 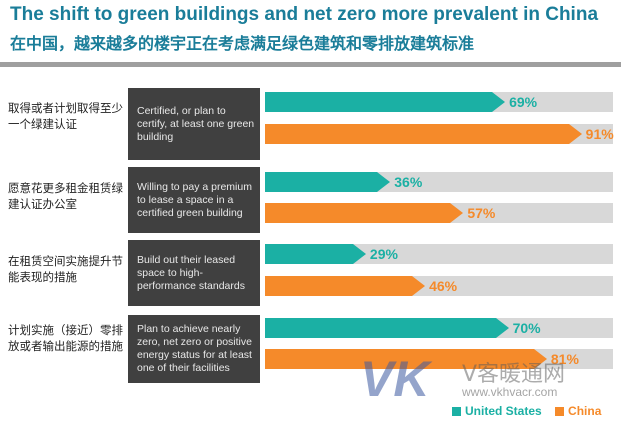 What do you see at coordinates (564, 359) in the screenshot?
I see `data-label-cn: 81%` at bounding box center [564, 359].